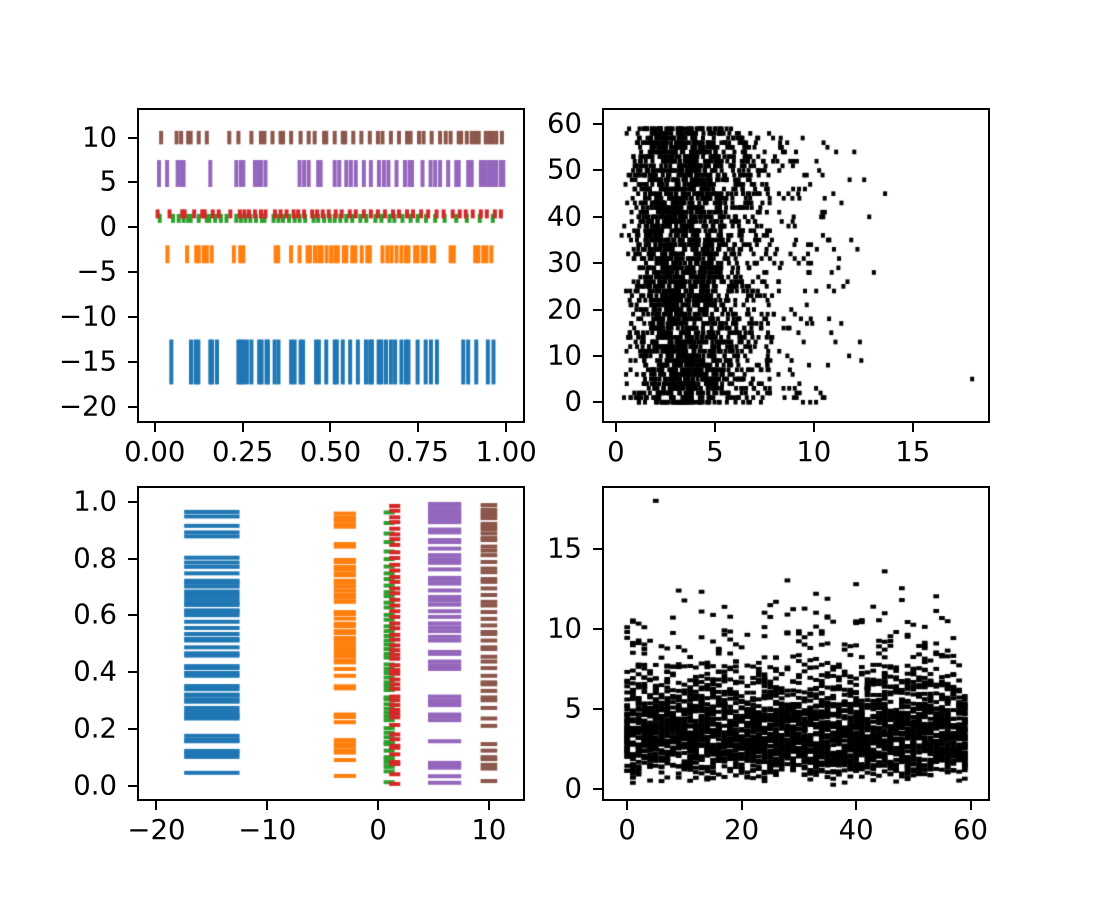  I want to click on y-tick-label: 20, so click(564, 308).